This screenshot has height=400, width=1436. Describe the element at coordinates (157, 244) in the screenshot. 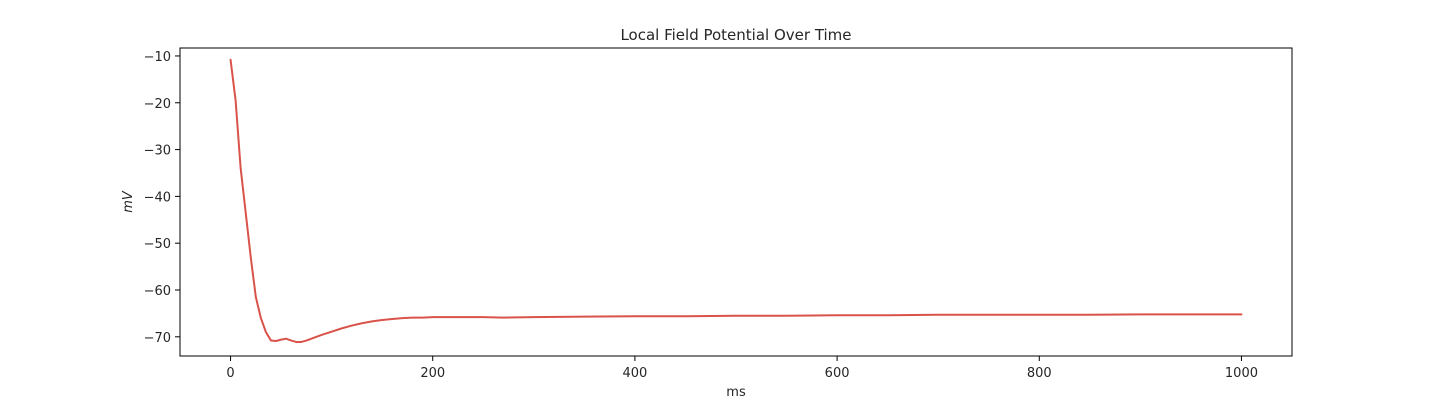

I see `y-tick-label: −50` at that location.